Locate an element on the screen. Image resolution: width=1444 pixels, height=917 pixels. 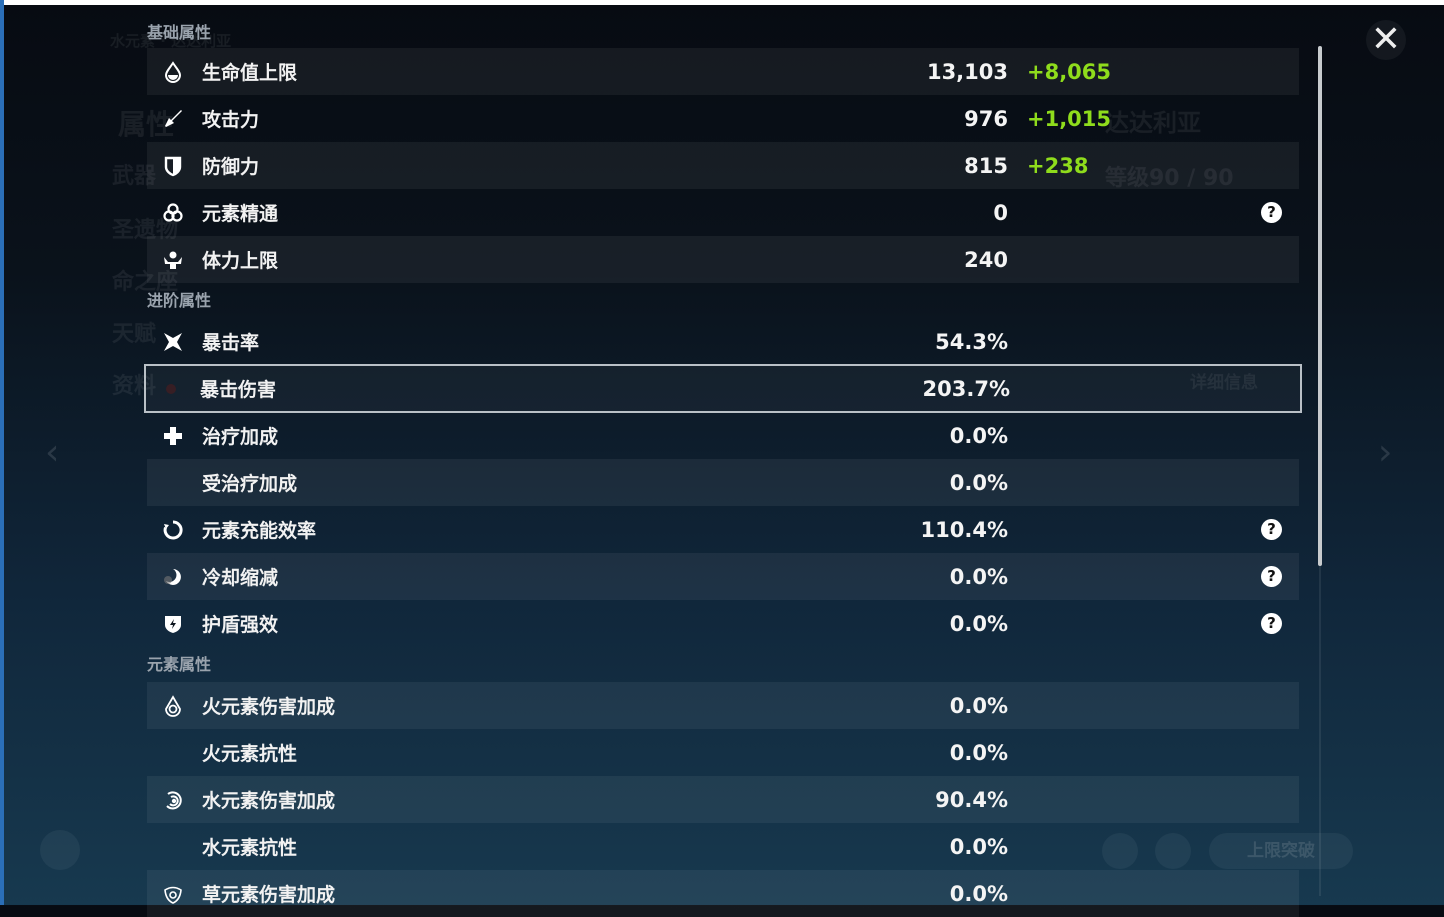
section-header: 进阶属性 is located at coordinates (179, 300).